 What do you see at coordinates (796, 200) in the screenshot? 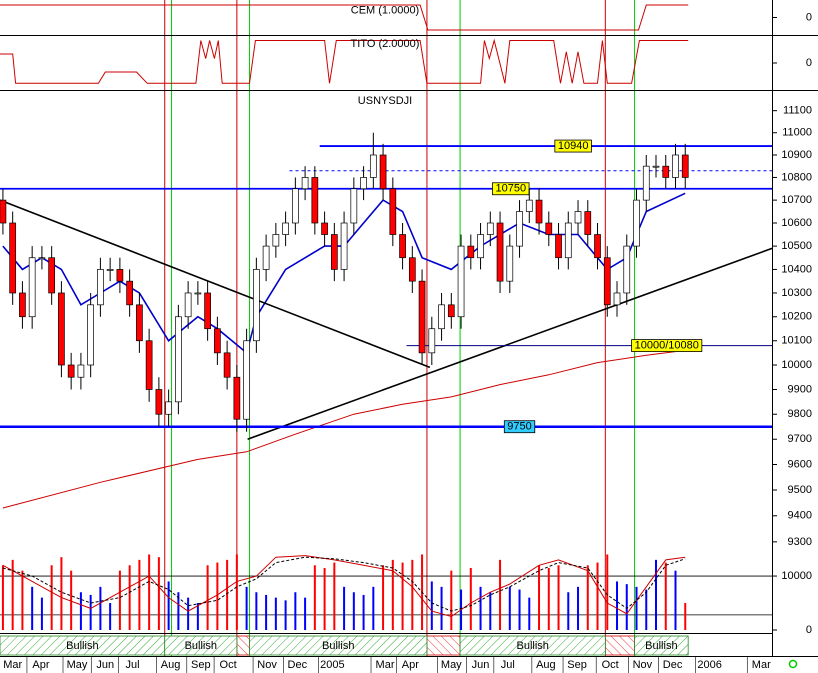
I see `y-tick-label: 10700` at bounding box center [796, 200].